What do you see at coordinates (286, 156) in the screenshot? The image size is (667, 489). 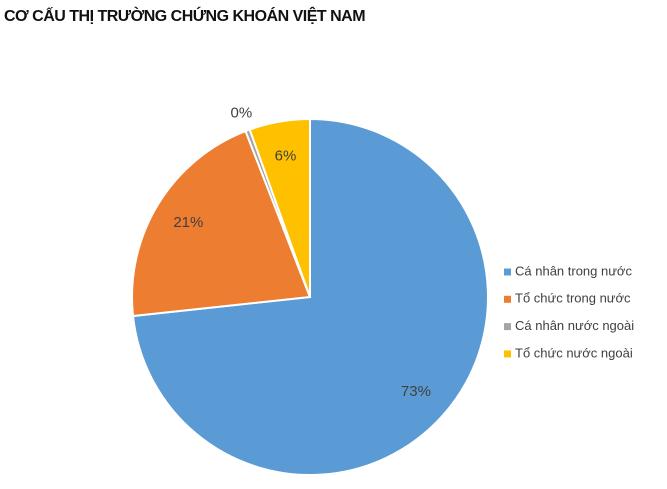 I see `data-label: 6%` at bounding box center [286, 156].